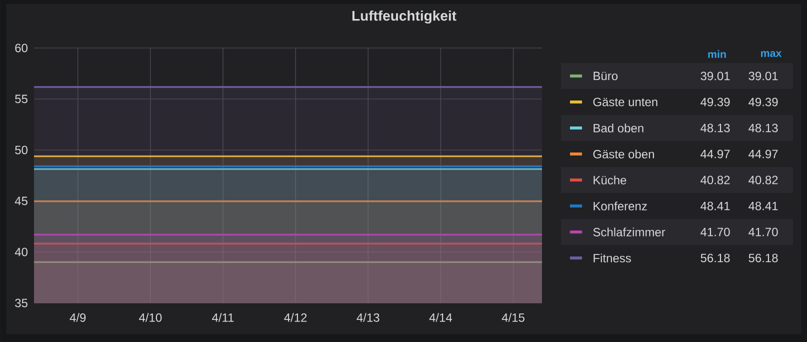 Image resolution: width=807 pixels, height=342 pixels. Describe the element at coordinates (223, 317) in the screenshot. I see `x-tick-label: 4/11` at that location.